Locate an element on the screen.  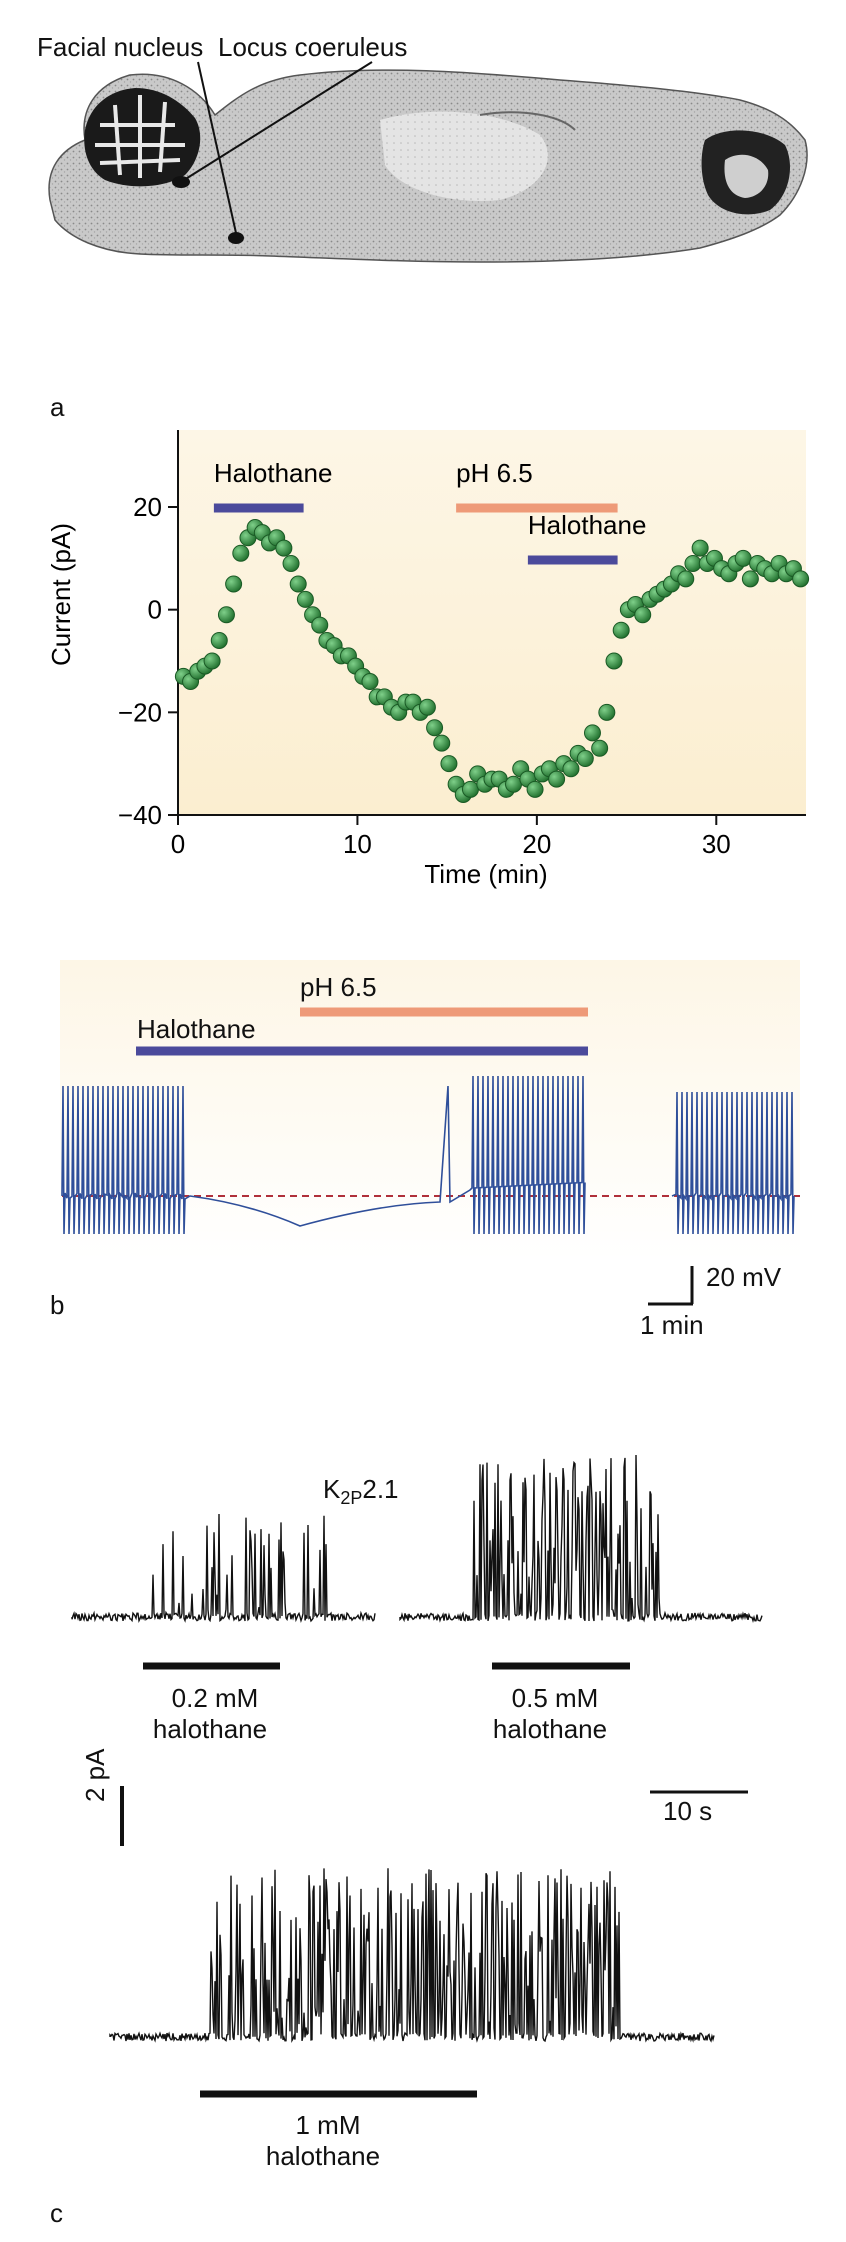
channel-label: K2P2.1 is located at coordinates (361, 1491).